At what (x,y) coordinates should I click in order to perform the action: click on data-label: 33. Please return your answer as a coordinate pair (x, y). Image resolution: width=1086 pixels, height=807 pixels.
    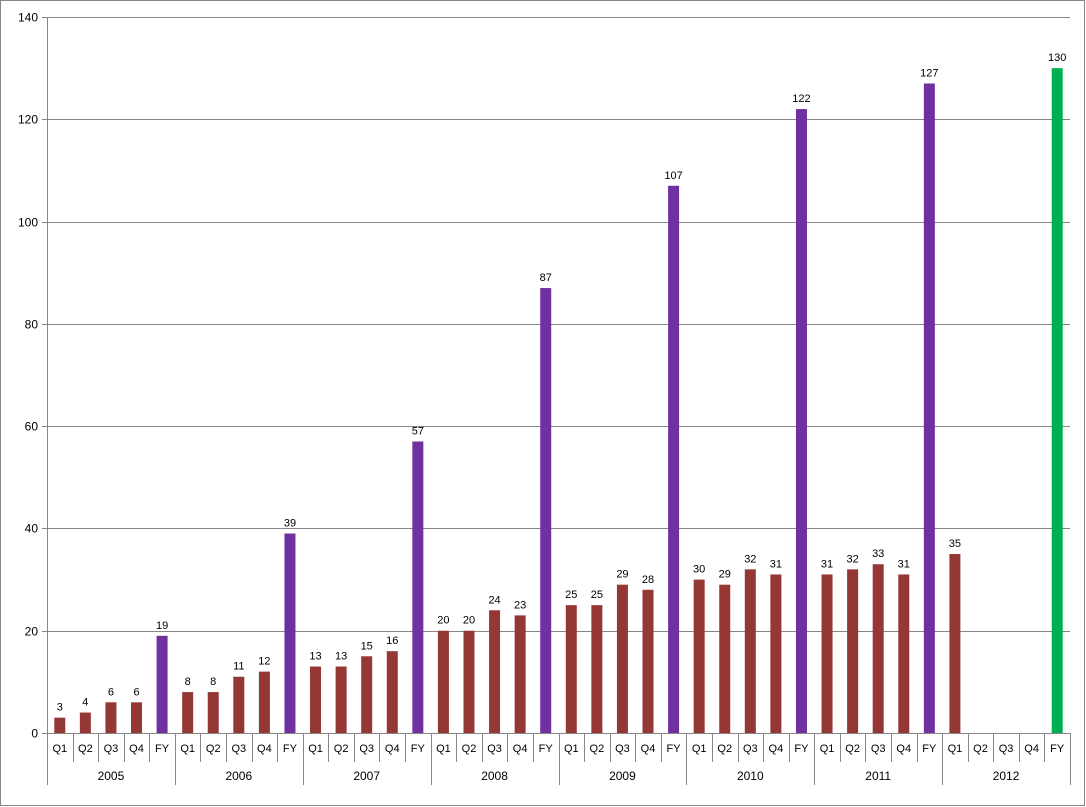
    Looking at the image, I should click on (878, 554).